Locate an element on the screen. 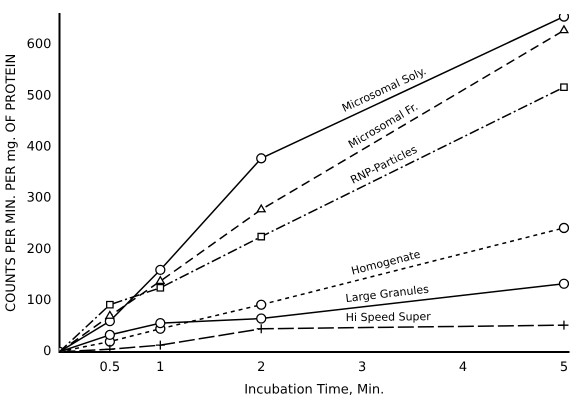 The width and height of the screenshot is (579, 402). x-tick-label: 4 is located at coordinates (463, 367).